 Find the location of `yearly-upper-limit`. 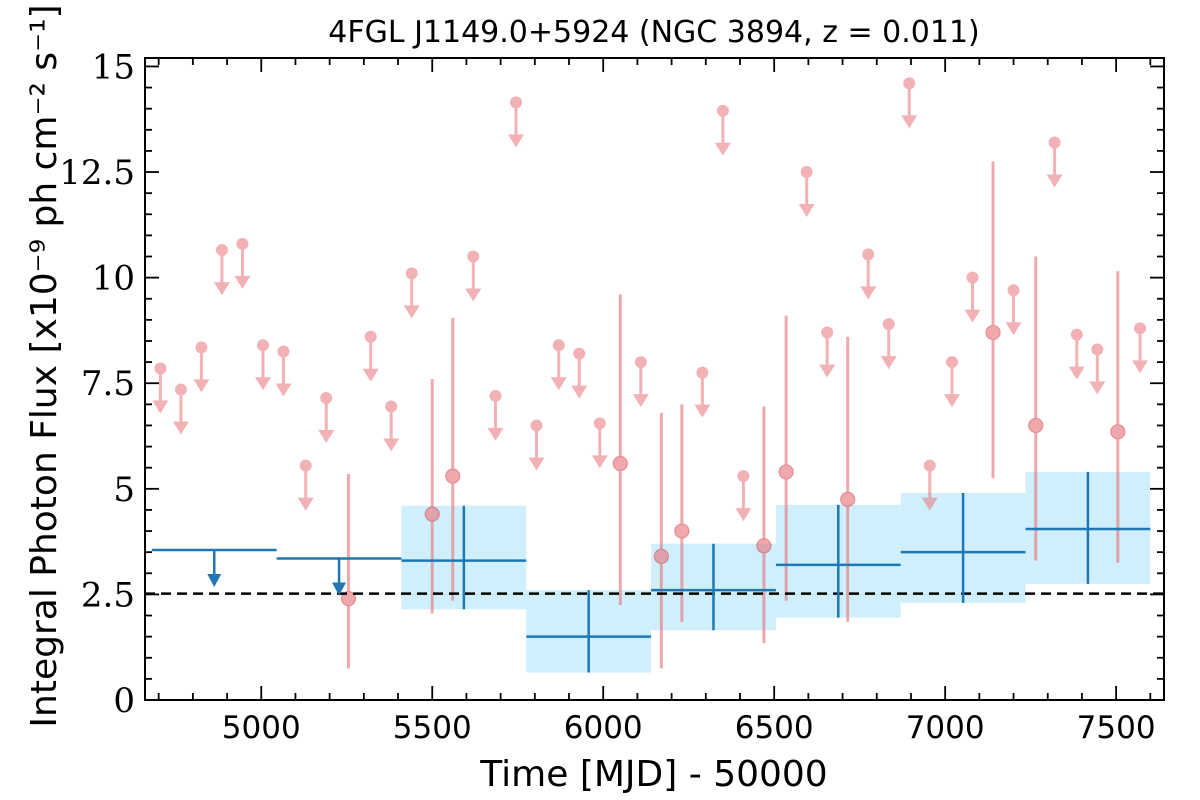

yearly-upper-limit is located at coordinates (214, 568).